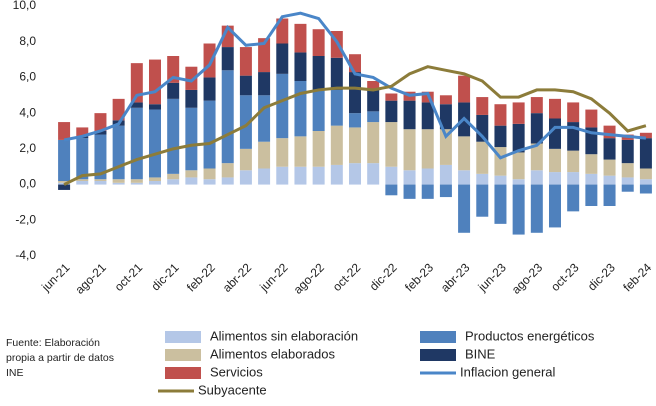 This screenshot has height=406, width=656. Describe the element at coordinates (508, 371) in the screenshot. I see `legend-label: Inflacion general` at that location.